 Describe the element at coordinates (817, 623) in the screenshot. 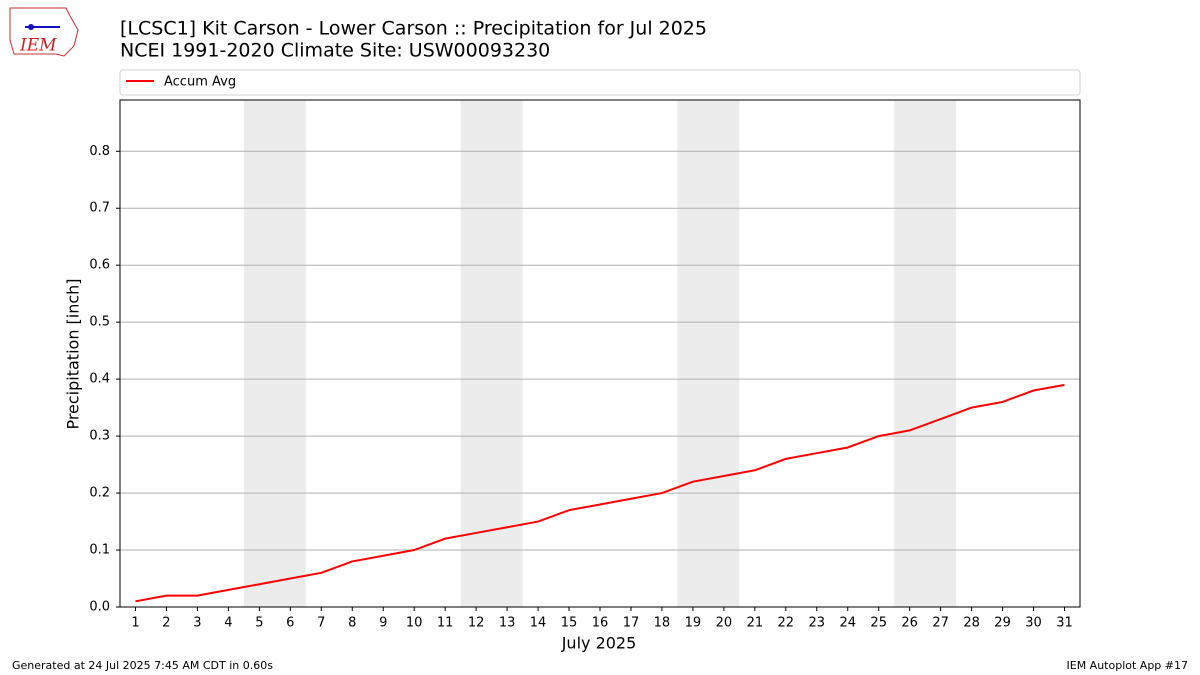

I see `x-tick-label: 23` at that location.